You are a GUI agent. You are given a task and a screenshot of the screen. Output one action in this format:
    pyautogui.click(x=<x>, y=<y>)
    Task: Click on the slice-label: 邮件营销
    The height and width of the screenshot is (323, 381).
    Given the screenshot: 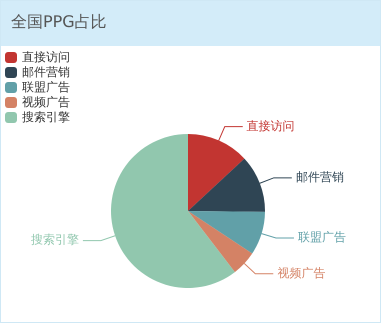 What is the action you would take?
    pyautogui.click(x=320, y=177)
    